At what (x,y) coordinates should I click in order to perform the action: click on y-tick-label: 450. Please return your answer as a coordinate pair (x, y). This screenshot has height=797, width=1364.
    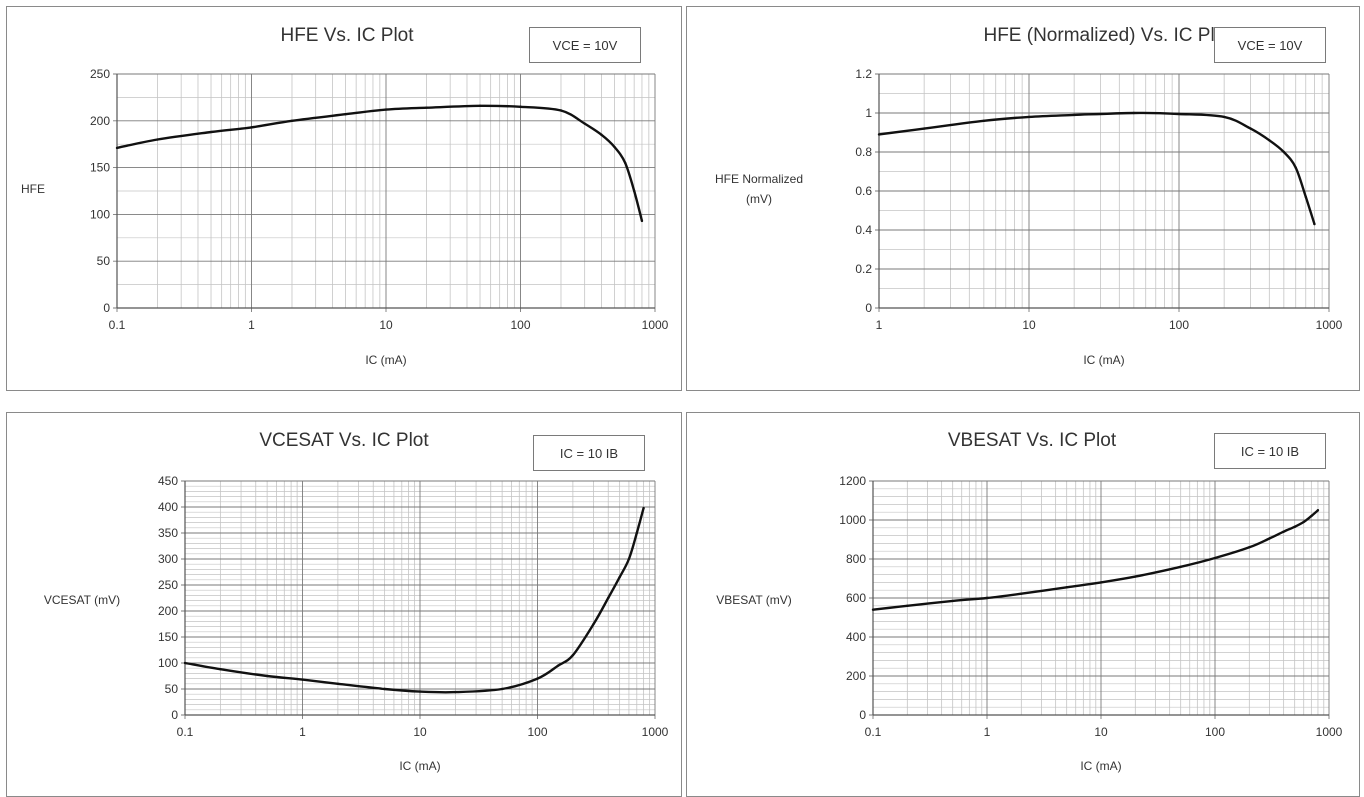
    Looking at the image, I should click on (168, 481).